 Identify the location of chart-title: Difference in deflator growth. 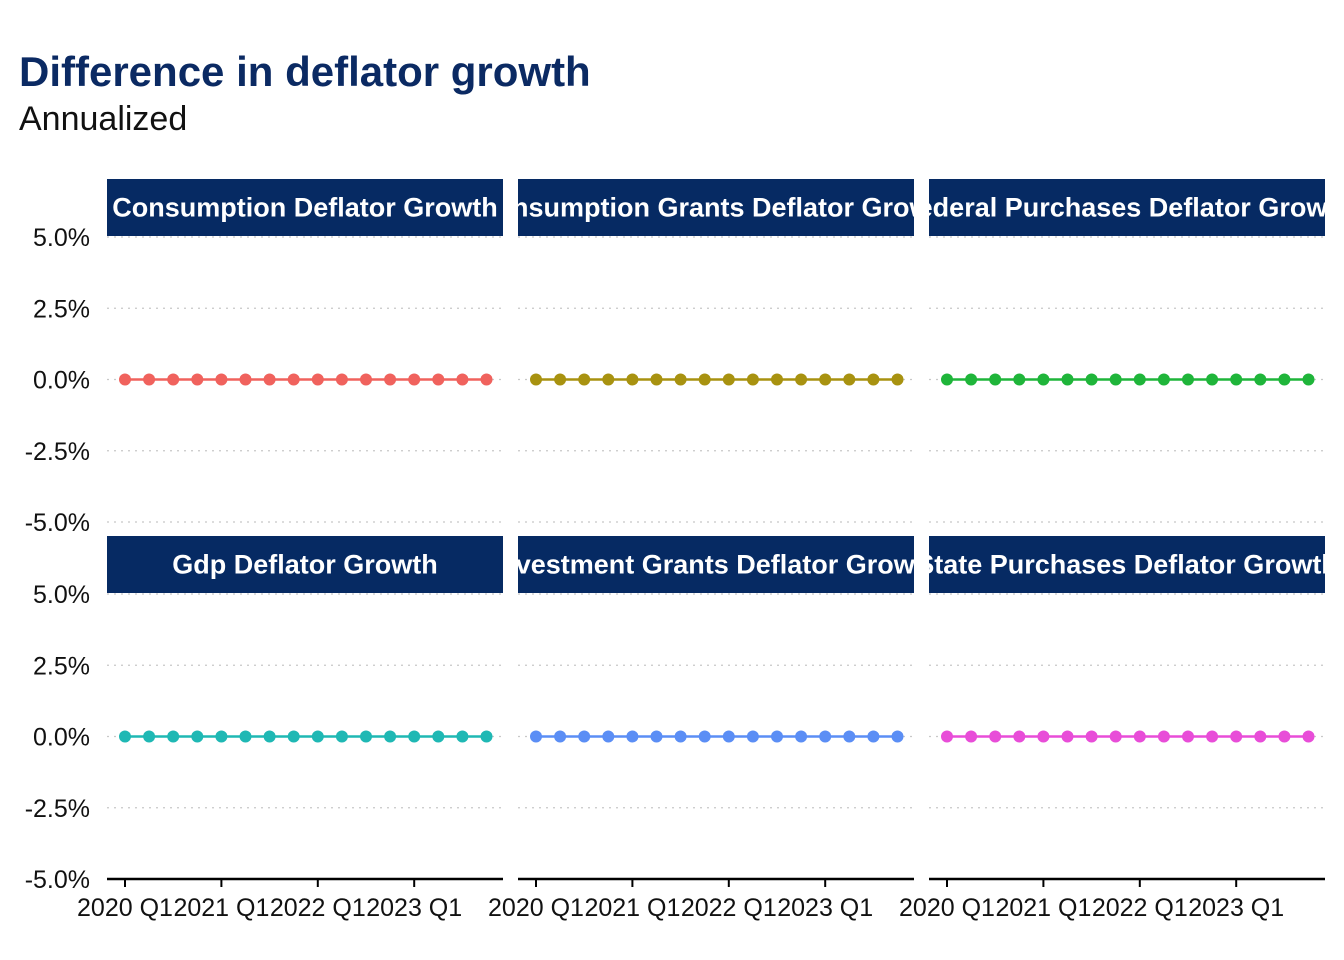
(305, 71).